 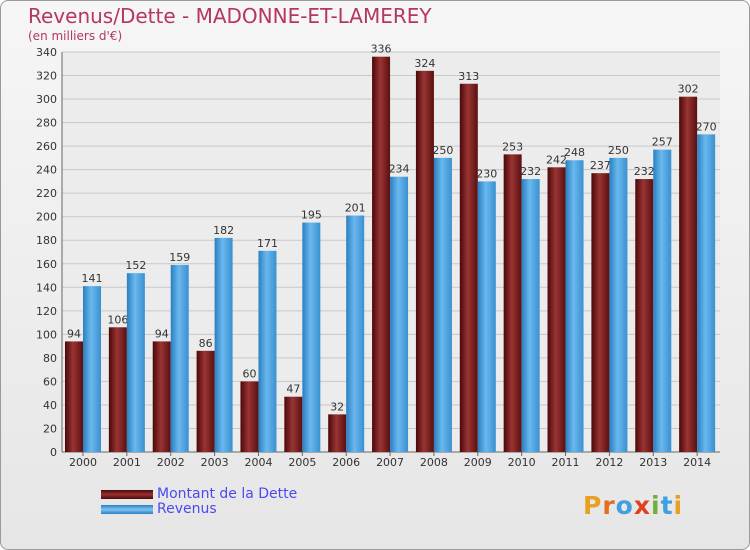 What do you see at coordinates (399, 169) in the screenshot?
I see `data-label-revenus: 234` at bounding box center [399, 169].